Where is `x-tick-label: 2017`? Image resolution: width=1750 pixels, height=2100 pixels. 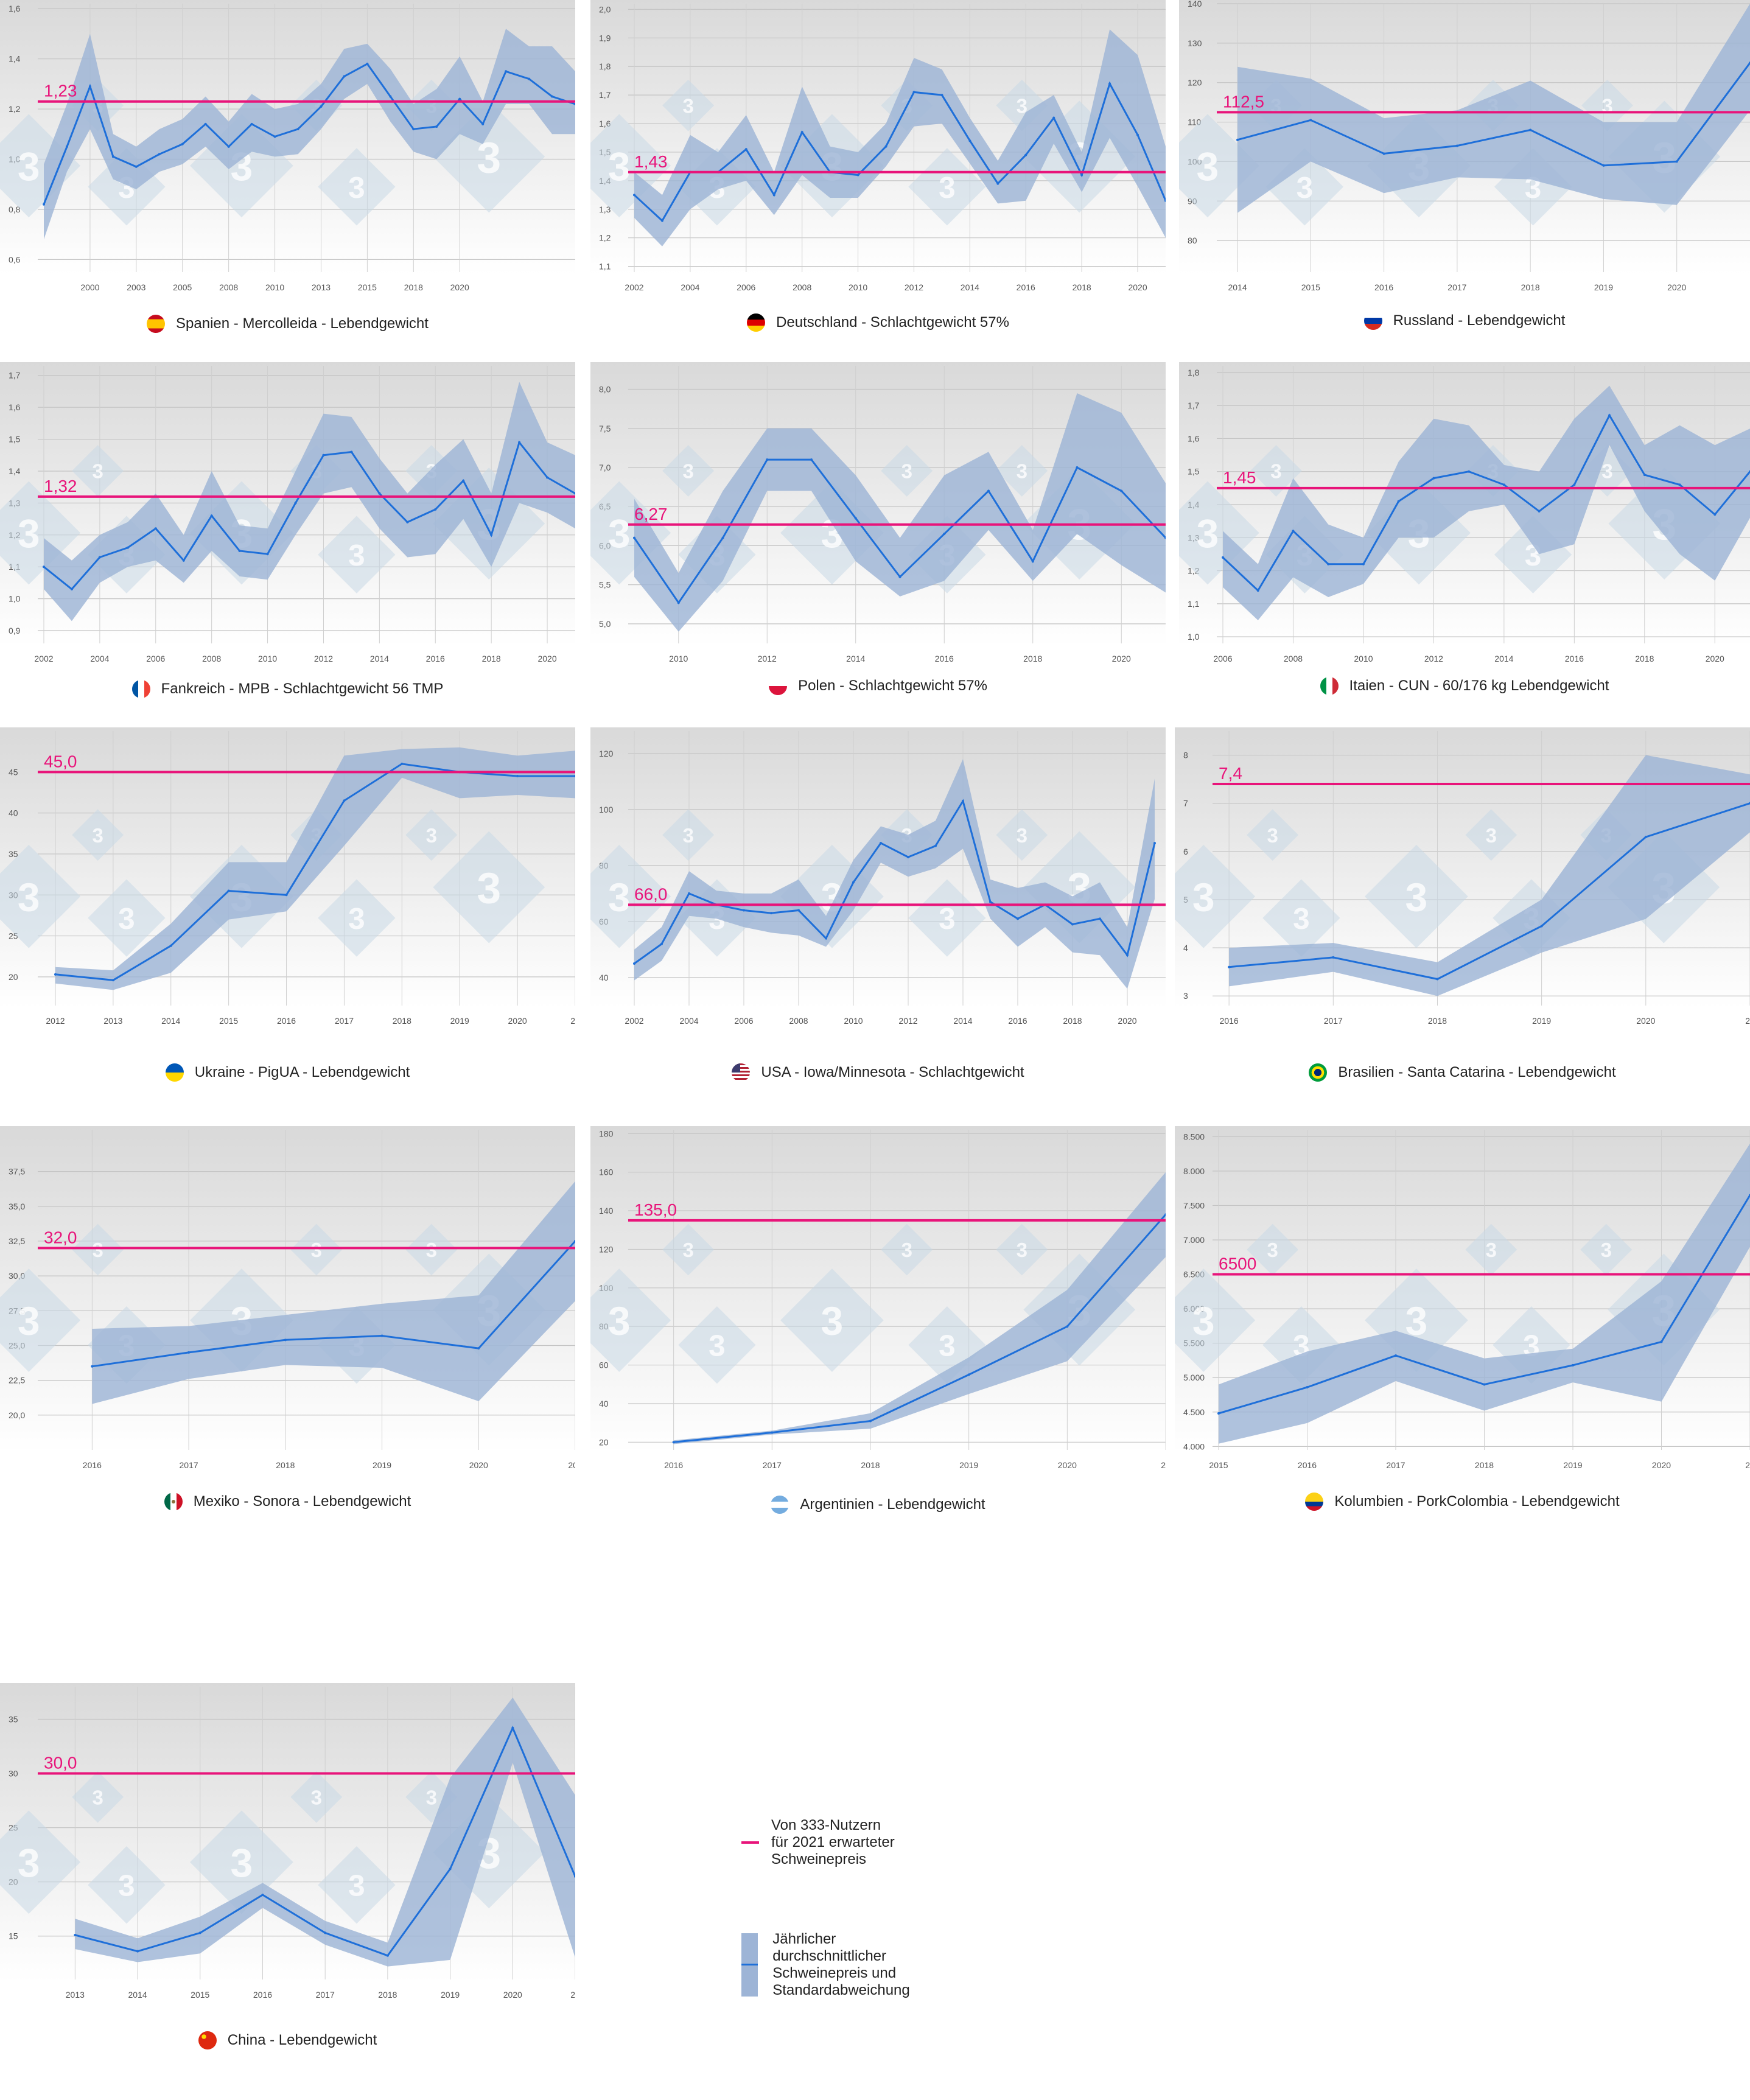 x-tick-label: 2017 is located at coordinates (1456, 287).